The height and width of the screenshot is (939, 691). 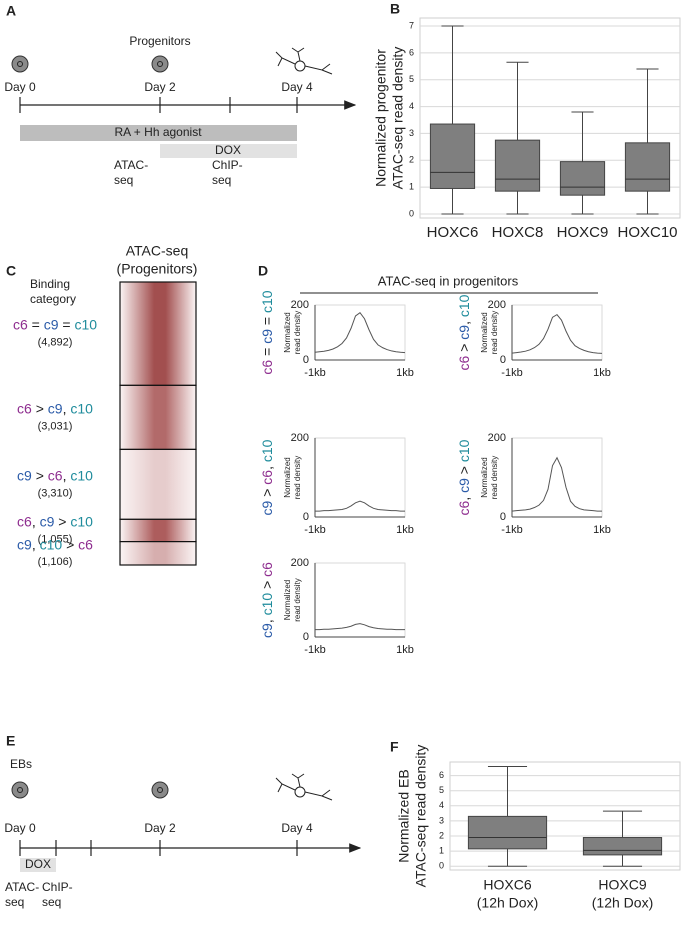 I want to click on panel-label: E, so click(x=10, y=741).